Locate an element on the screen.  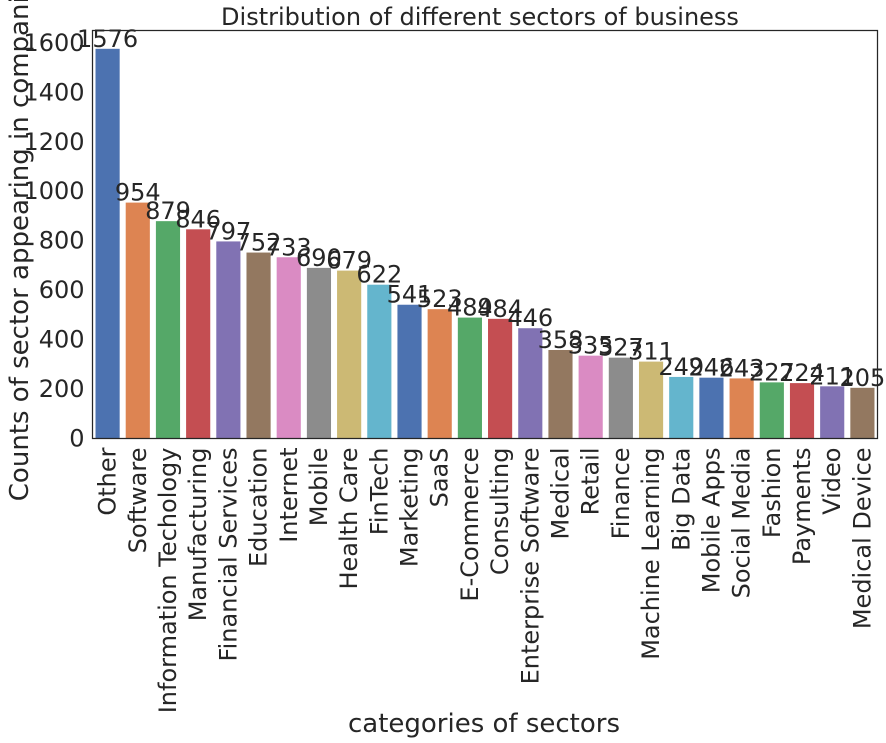
x-tick-label: FinTech is located at coordinates (379, 492).